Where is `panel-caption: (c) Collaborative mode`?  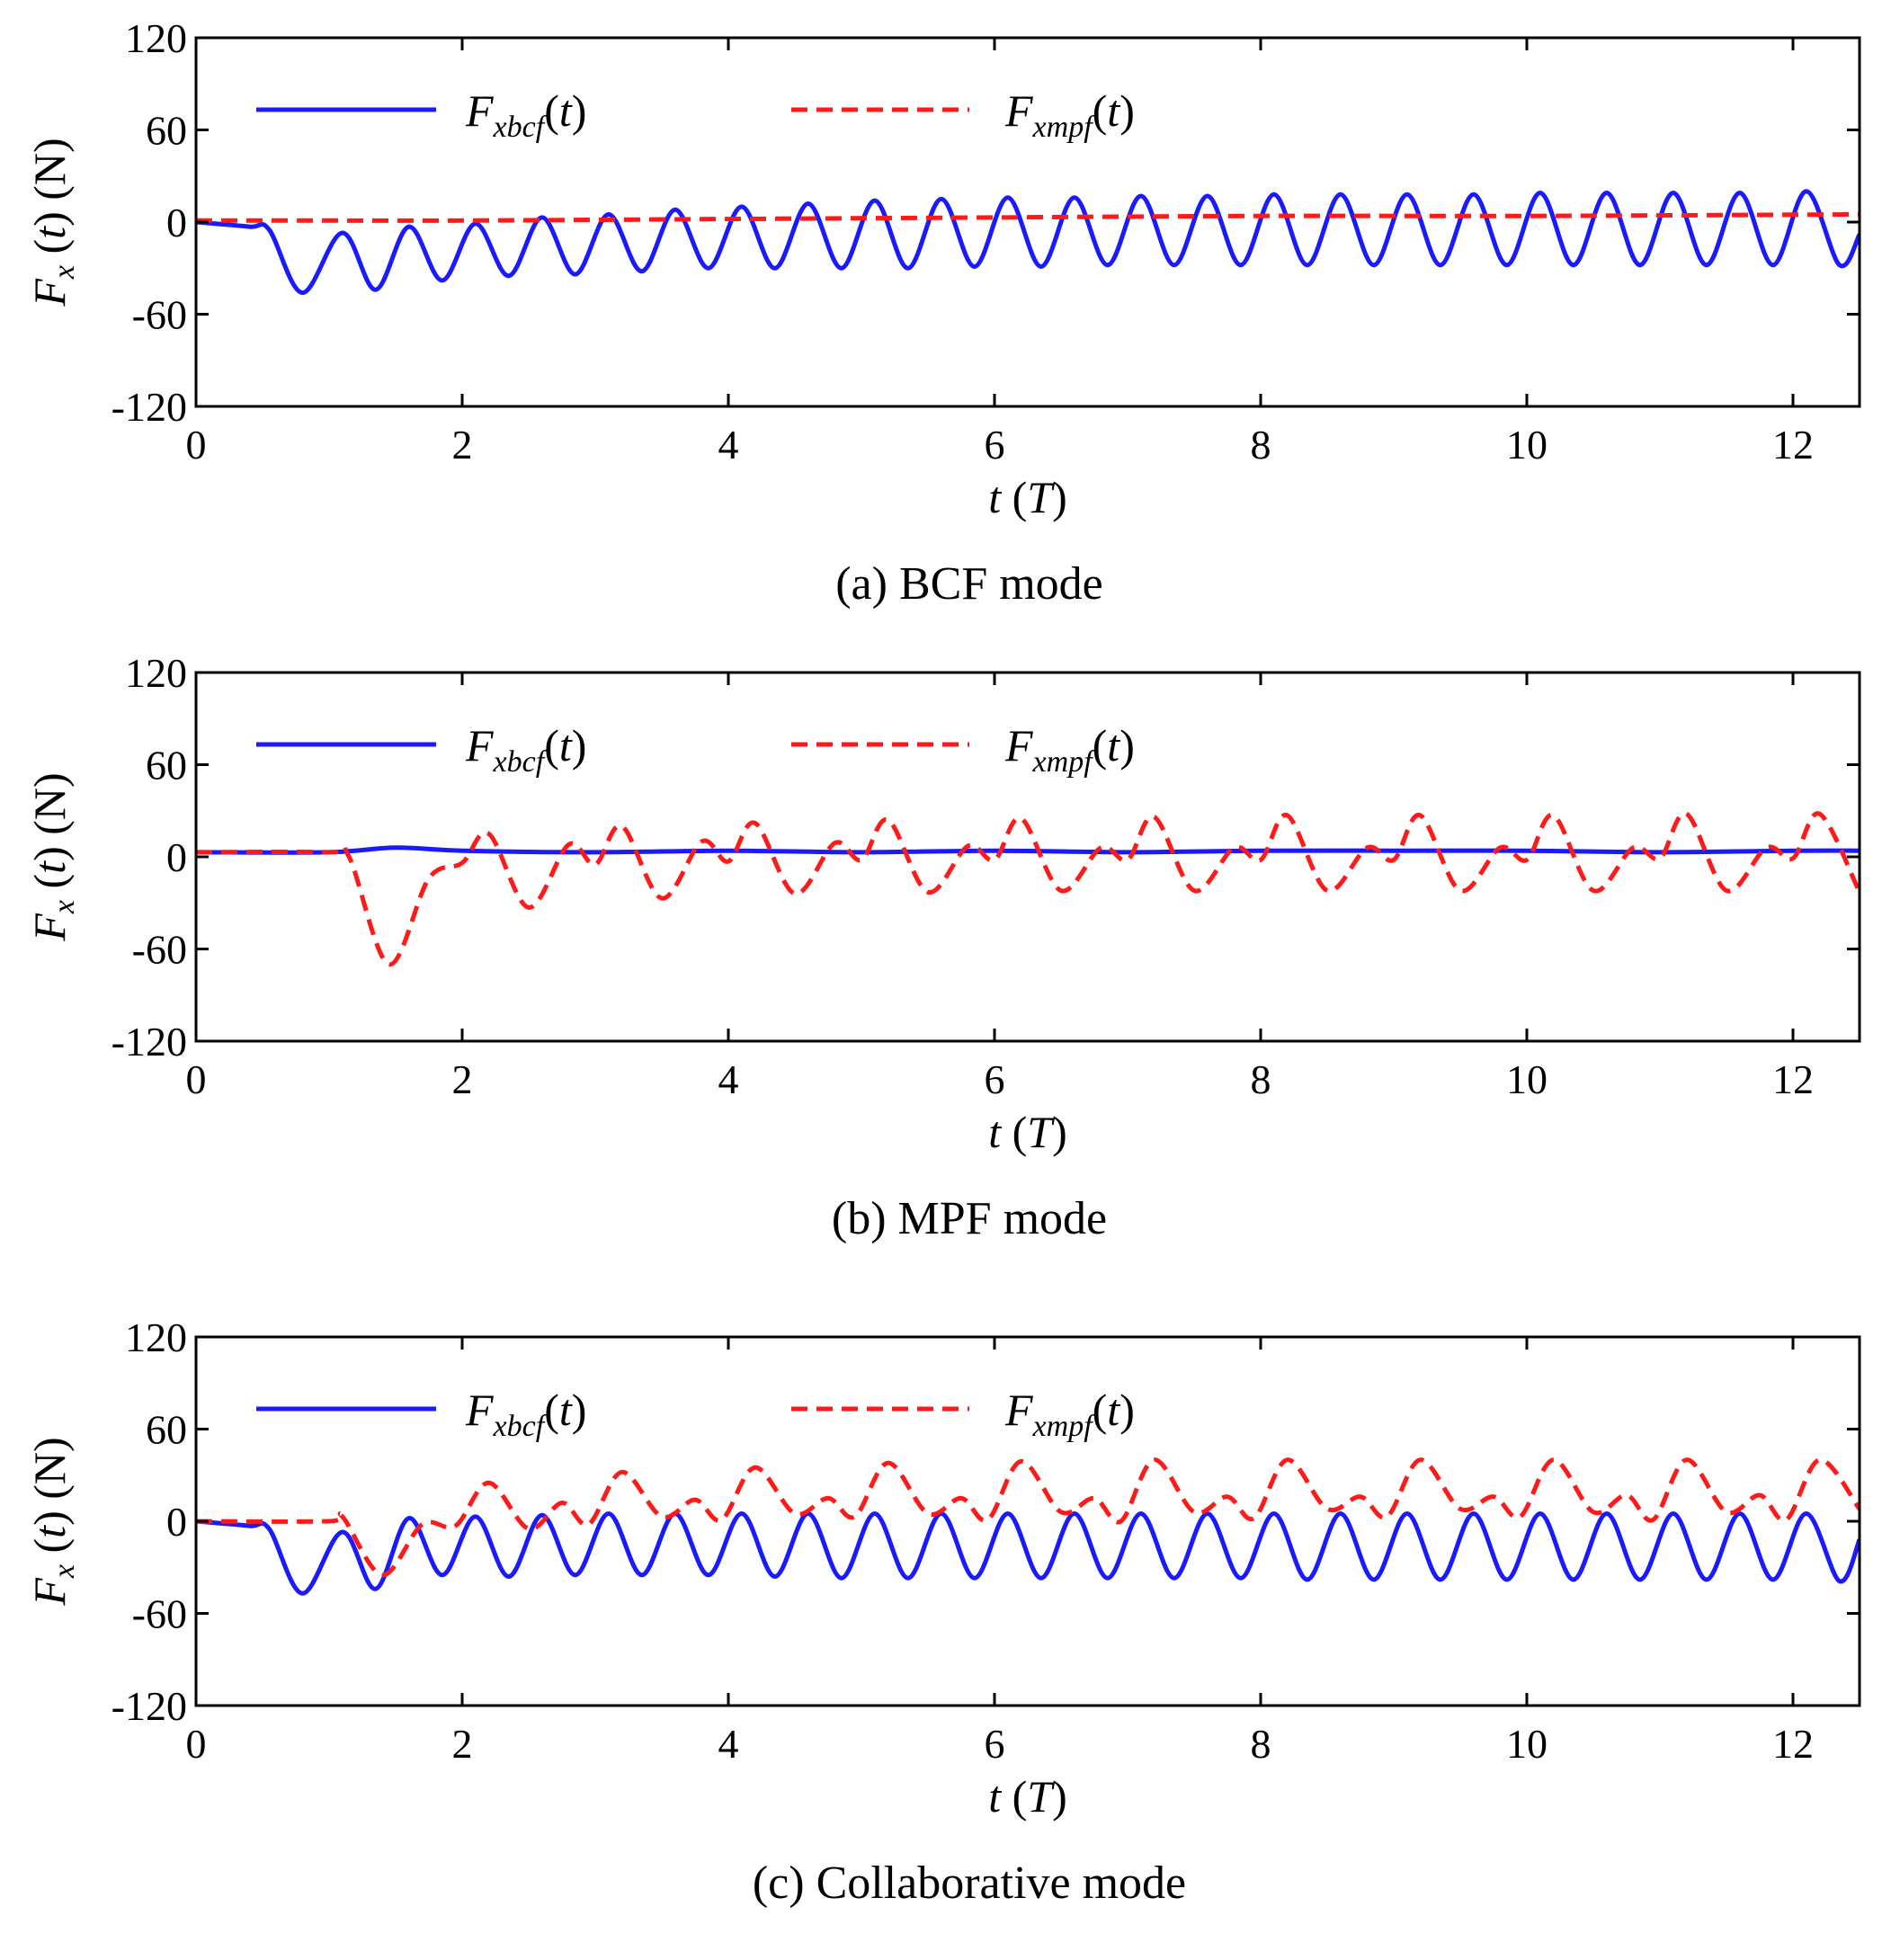 panel-caption: (c) Collaborative mode is located at coordinates (969, 1883).